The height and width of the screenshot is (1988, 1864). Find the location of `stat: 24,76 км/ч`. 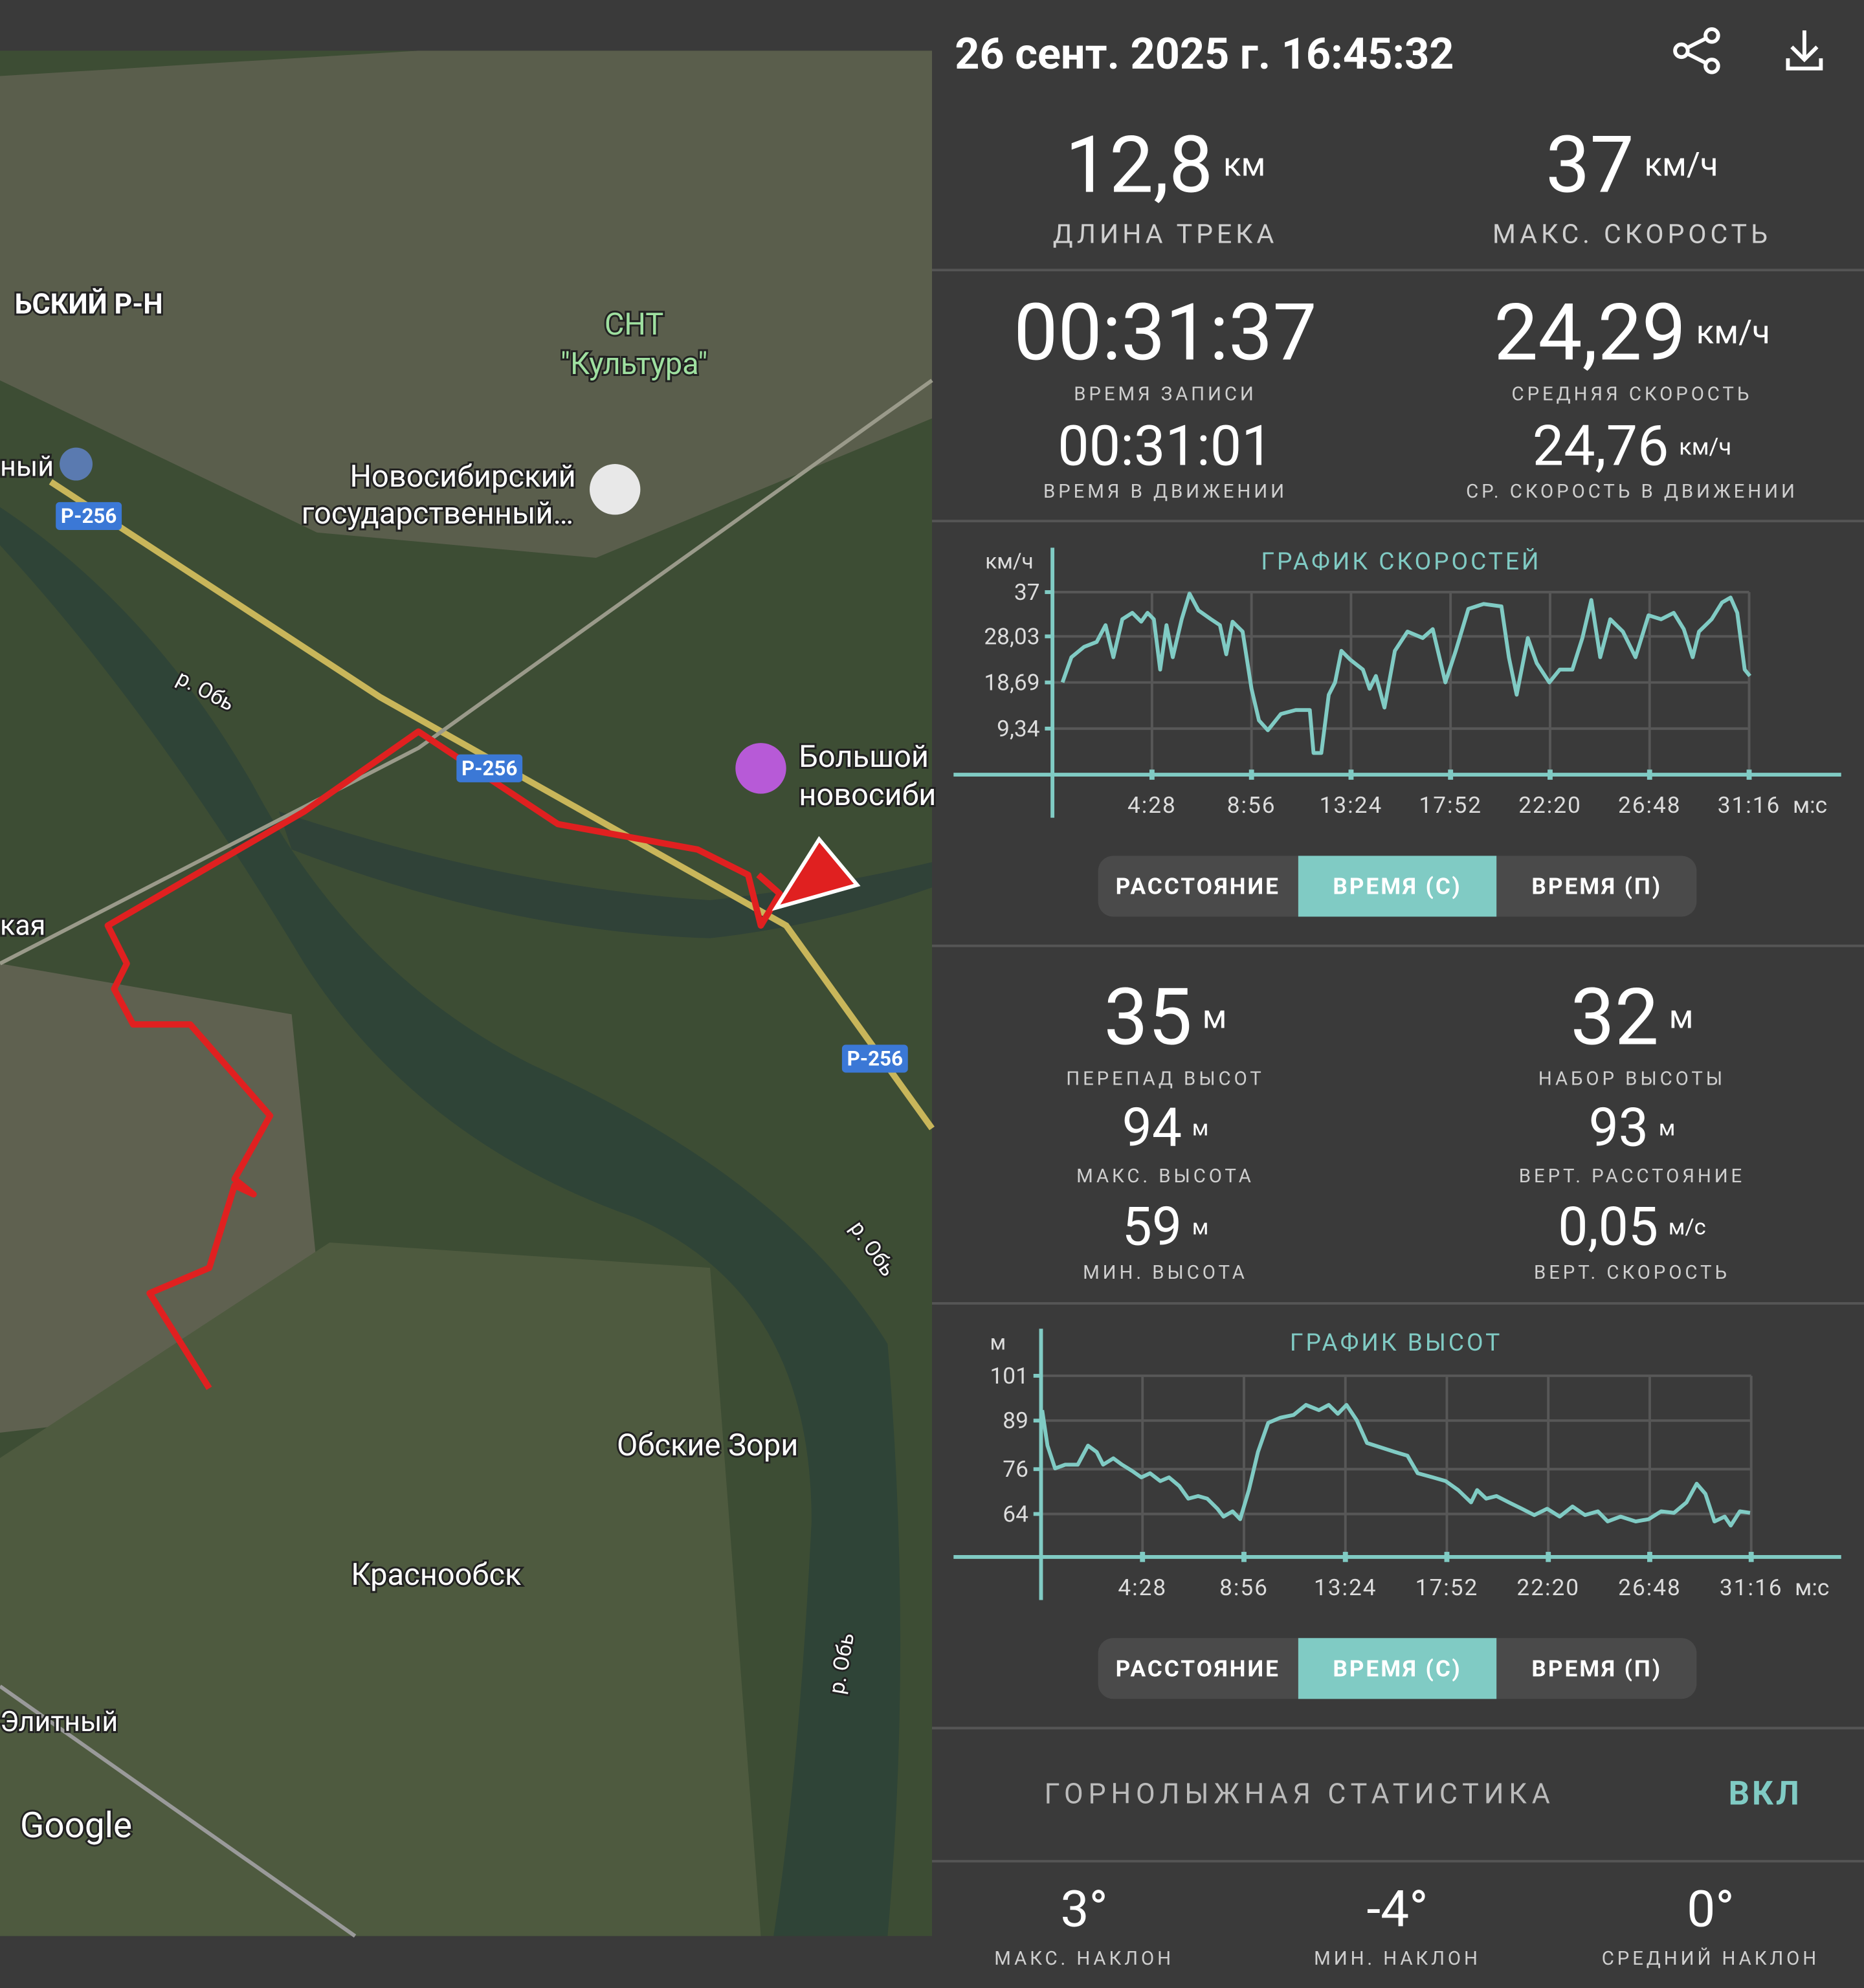

stat: 24,76 км/ч is located at coordinates (1632, 446).